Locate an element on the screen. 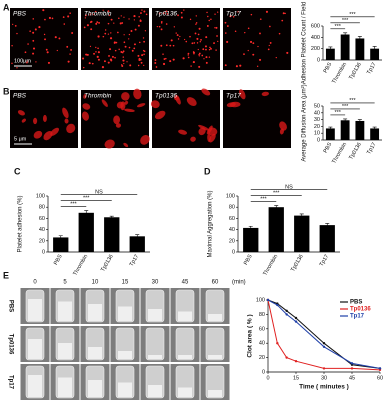 This screenshot has width=387, height=400. y-tick-label: 40 is located at coordinates (262, 344).